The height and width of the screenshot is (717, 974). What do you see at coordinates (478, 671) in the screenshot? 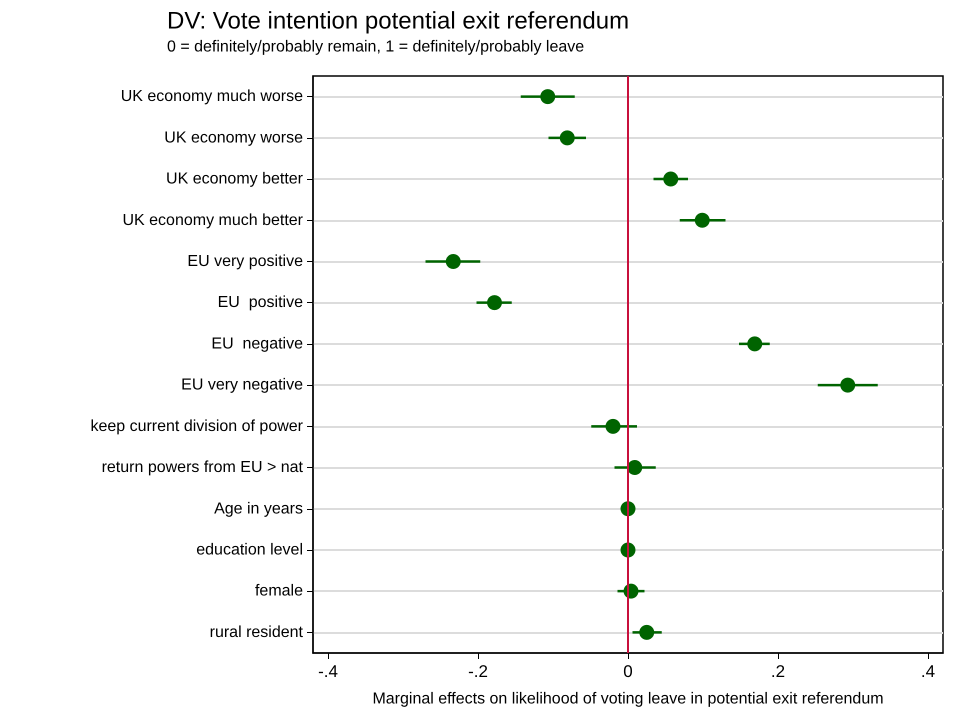
I see `x-tick-label: -.2` at bounding box center [478, 671].